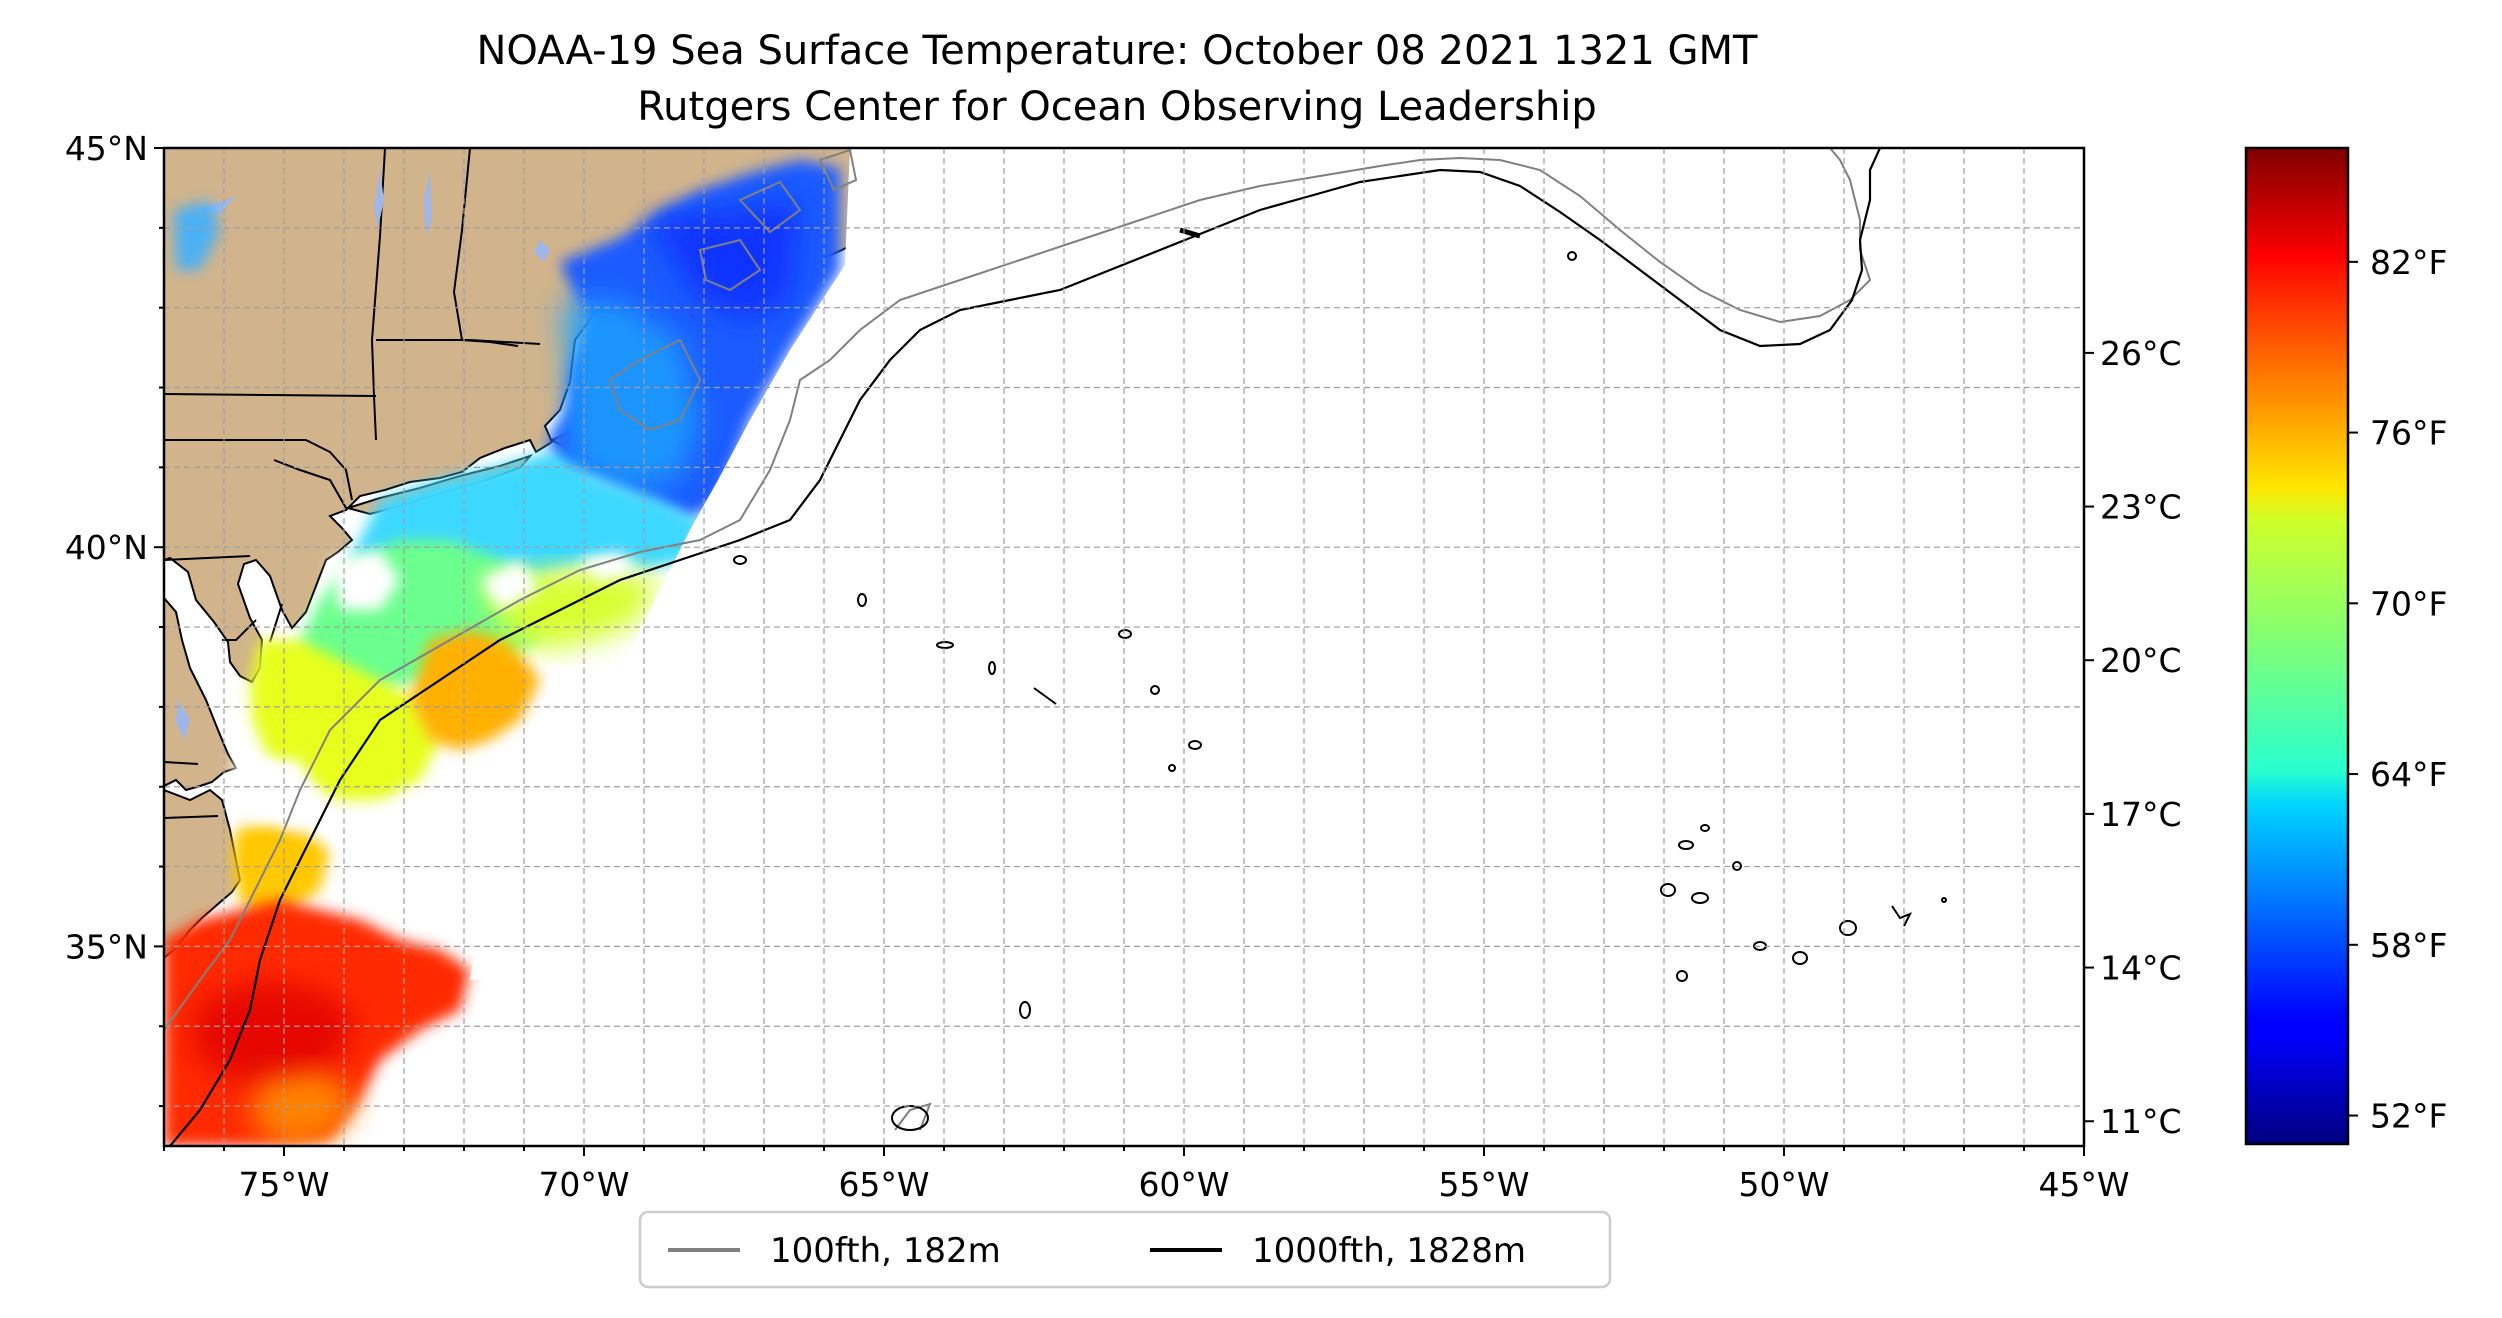 The image size is (2502, 1318). I want to click on fahrenheit-tick-label: 58°F, so click(2408, 945).